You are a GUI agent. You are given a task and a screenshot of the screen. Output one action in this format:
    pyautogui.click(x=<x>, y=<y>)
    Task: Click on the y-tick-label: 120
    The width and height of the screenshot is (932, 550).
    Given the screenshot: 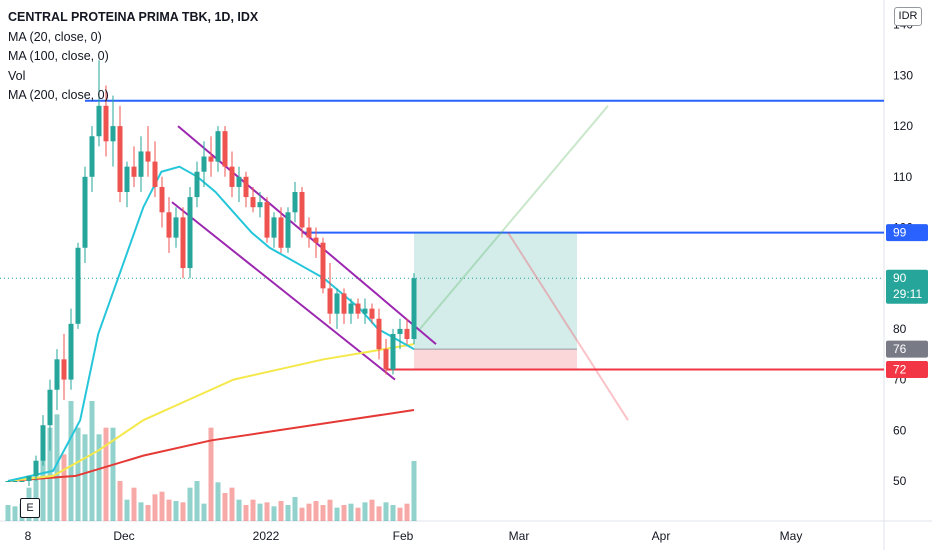 What is the action you would take?
    pyautogui.click(x=903, y=126)
    